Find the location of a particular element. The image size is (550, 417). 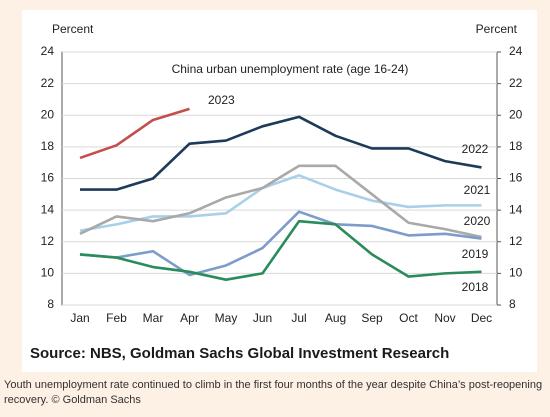

series-label: 2019 is located at coordinates (475, 254).